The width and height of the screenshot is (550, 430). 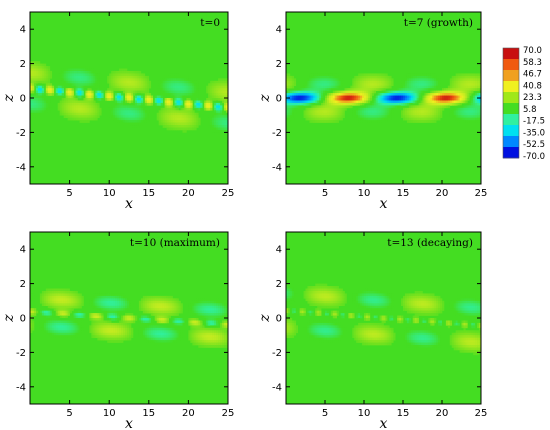 I want to click on panel-title: t=7 (growth), so click(x=438, y=23).